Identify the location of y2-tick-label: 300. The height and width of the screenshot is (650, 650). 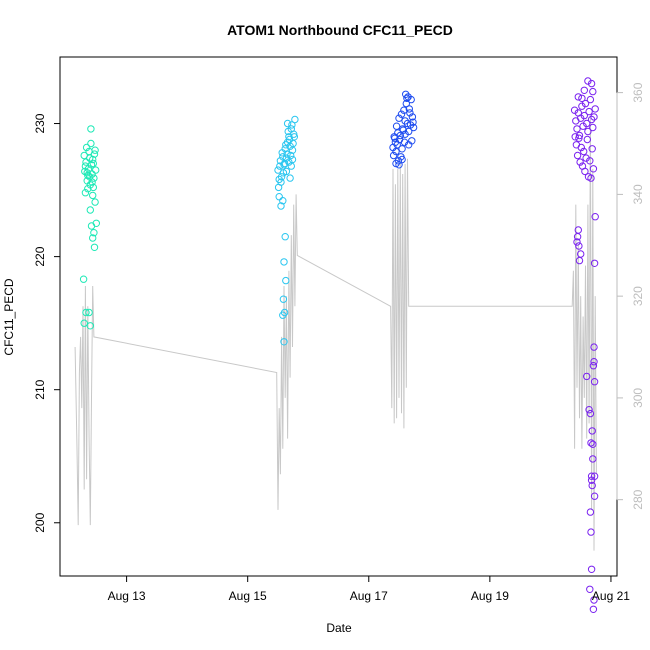
(638, 398).